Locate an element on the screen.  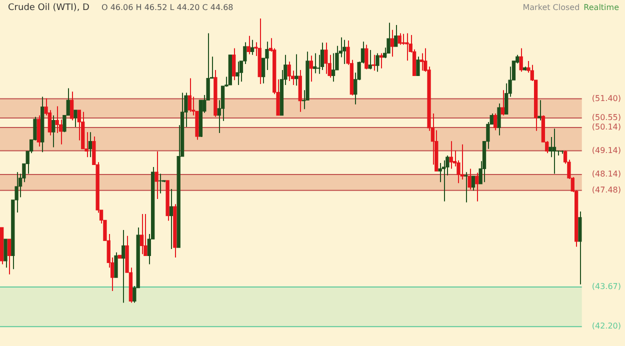
annotation: Market Closed is located at coordinates (551, 7).